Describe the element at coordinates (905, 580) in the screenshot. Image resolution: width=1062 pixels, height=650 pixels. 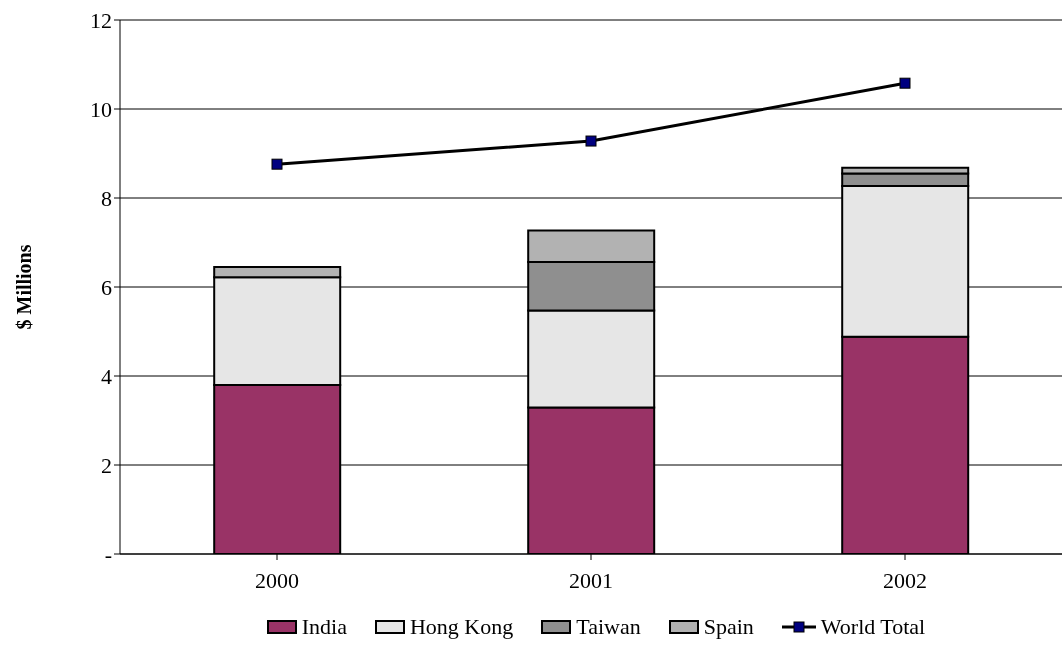
I see `x-tick-label: 2002` at that location.